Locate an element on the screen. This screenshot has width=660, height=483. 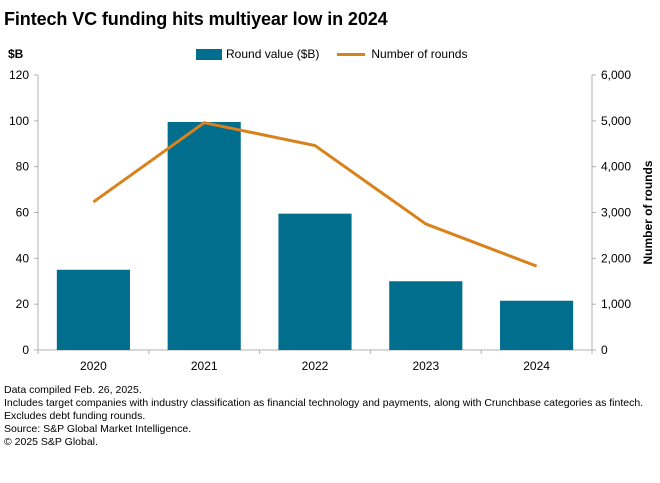
bar-round-value-2021 is located at coordinates (204, 236).